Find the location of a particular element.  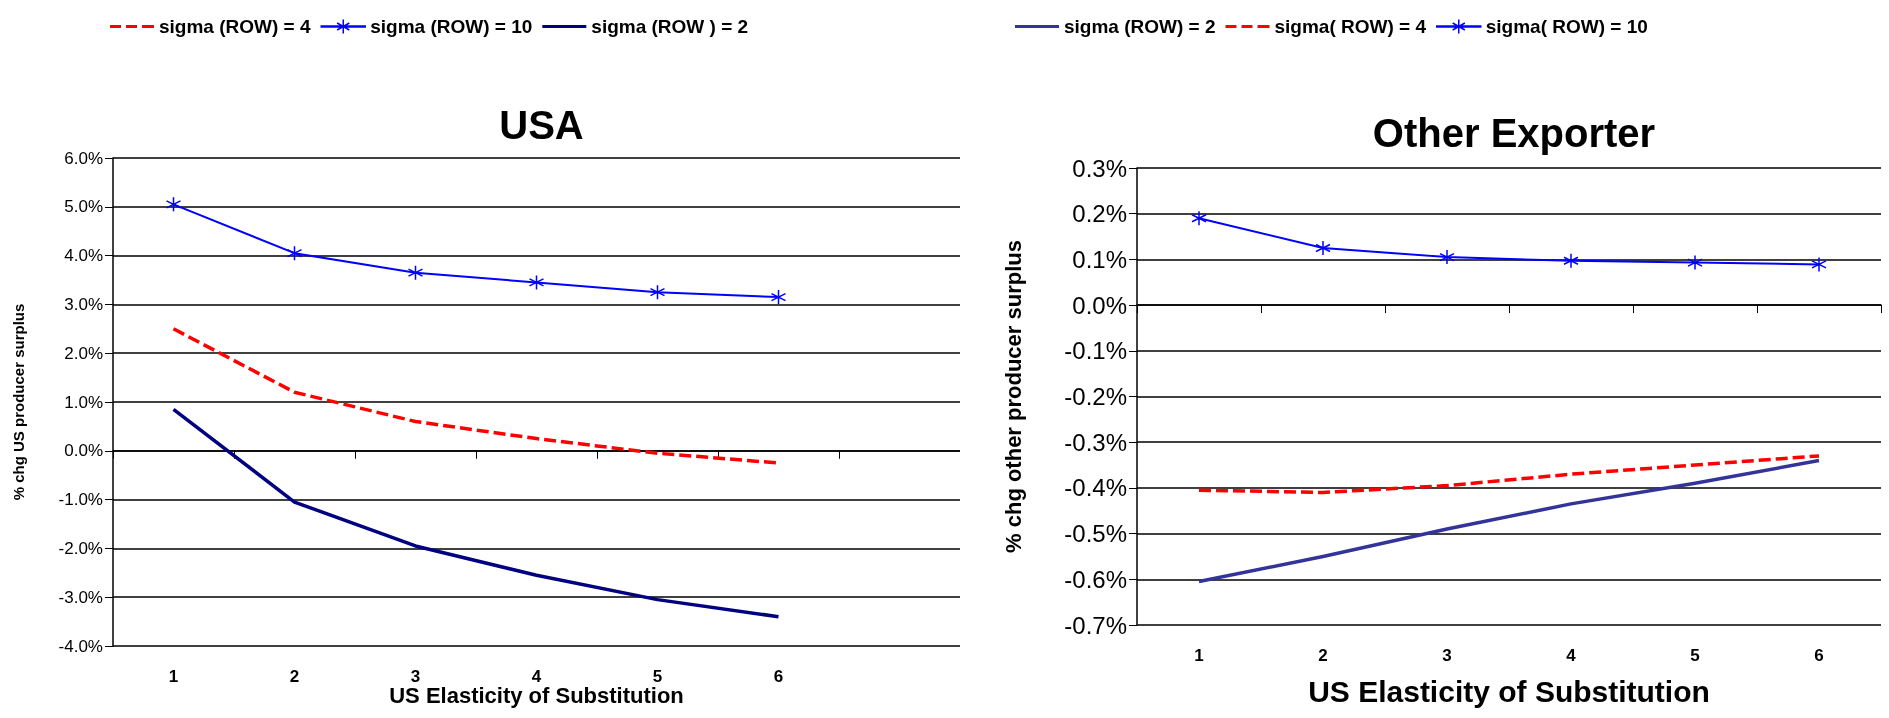

x-axis-title: US Elasticity of Substitution is located at coordinates (1509, 691).